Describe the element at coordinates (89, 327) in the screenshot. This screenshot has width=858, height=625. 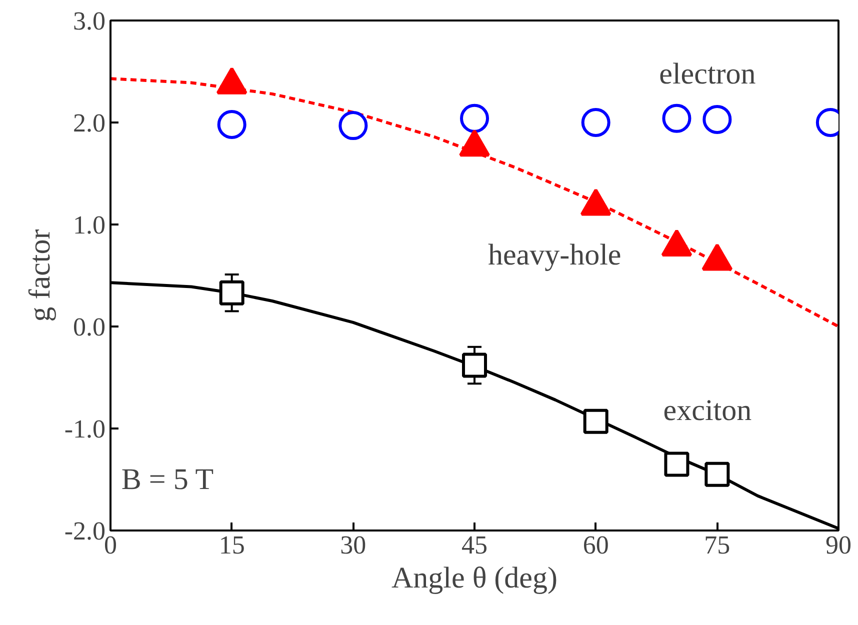
I see `y-tick-label: 0.0` at that location.